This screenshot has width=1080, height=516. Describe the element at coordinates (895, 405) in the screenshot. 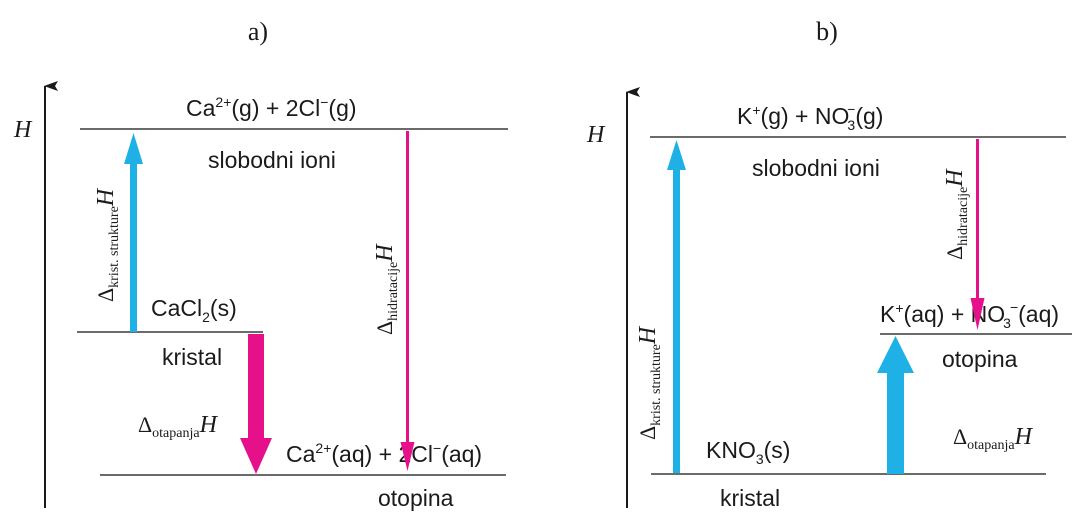

I see `panel-b-solution-arrow` at that location.